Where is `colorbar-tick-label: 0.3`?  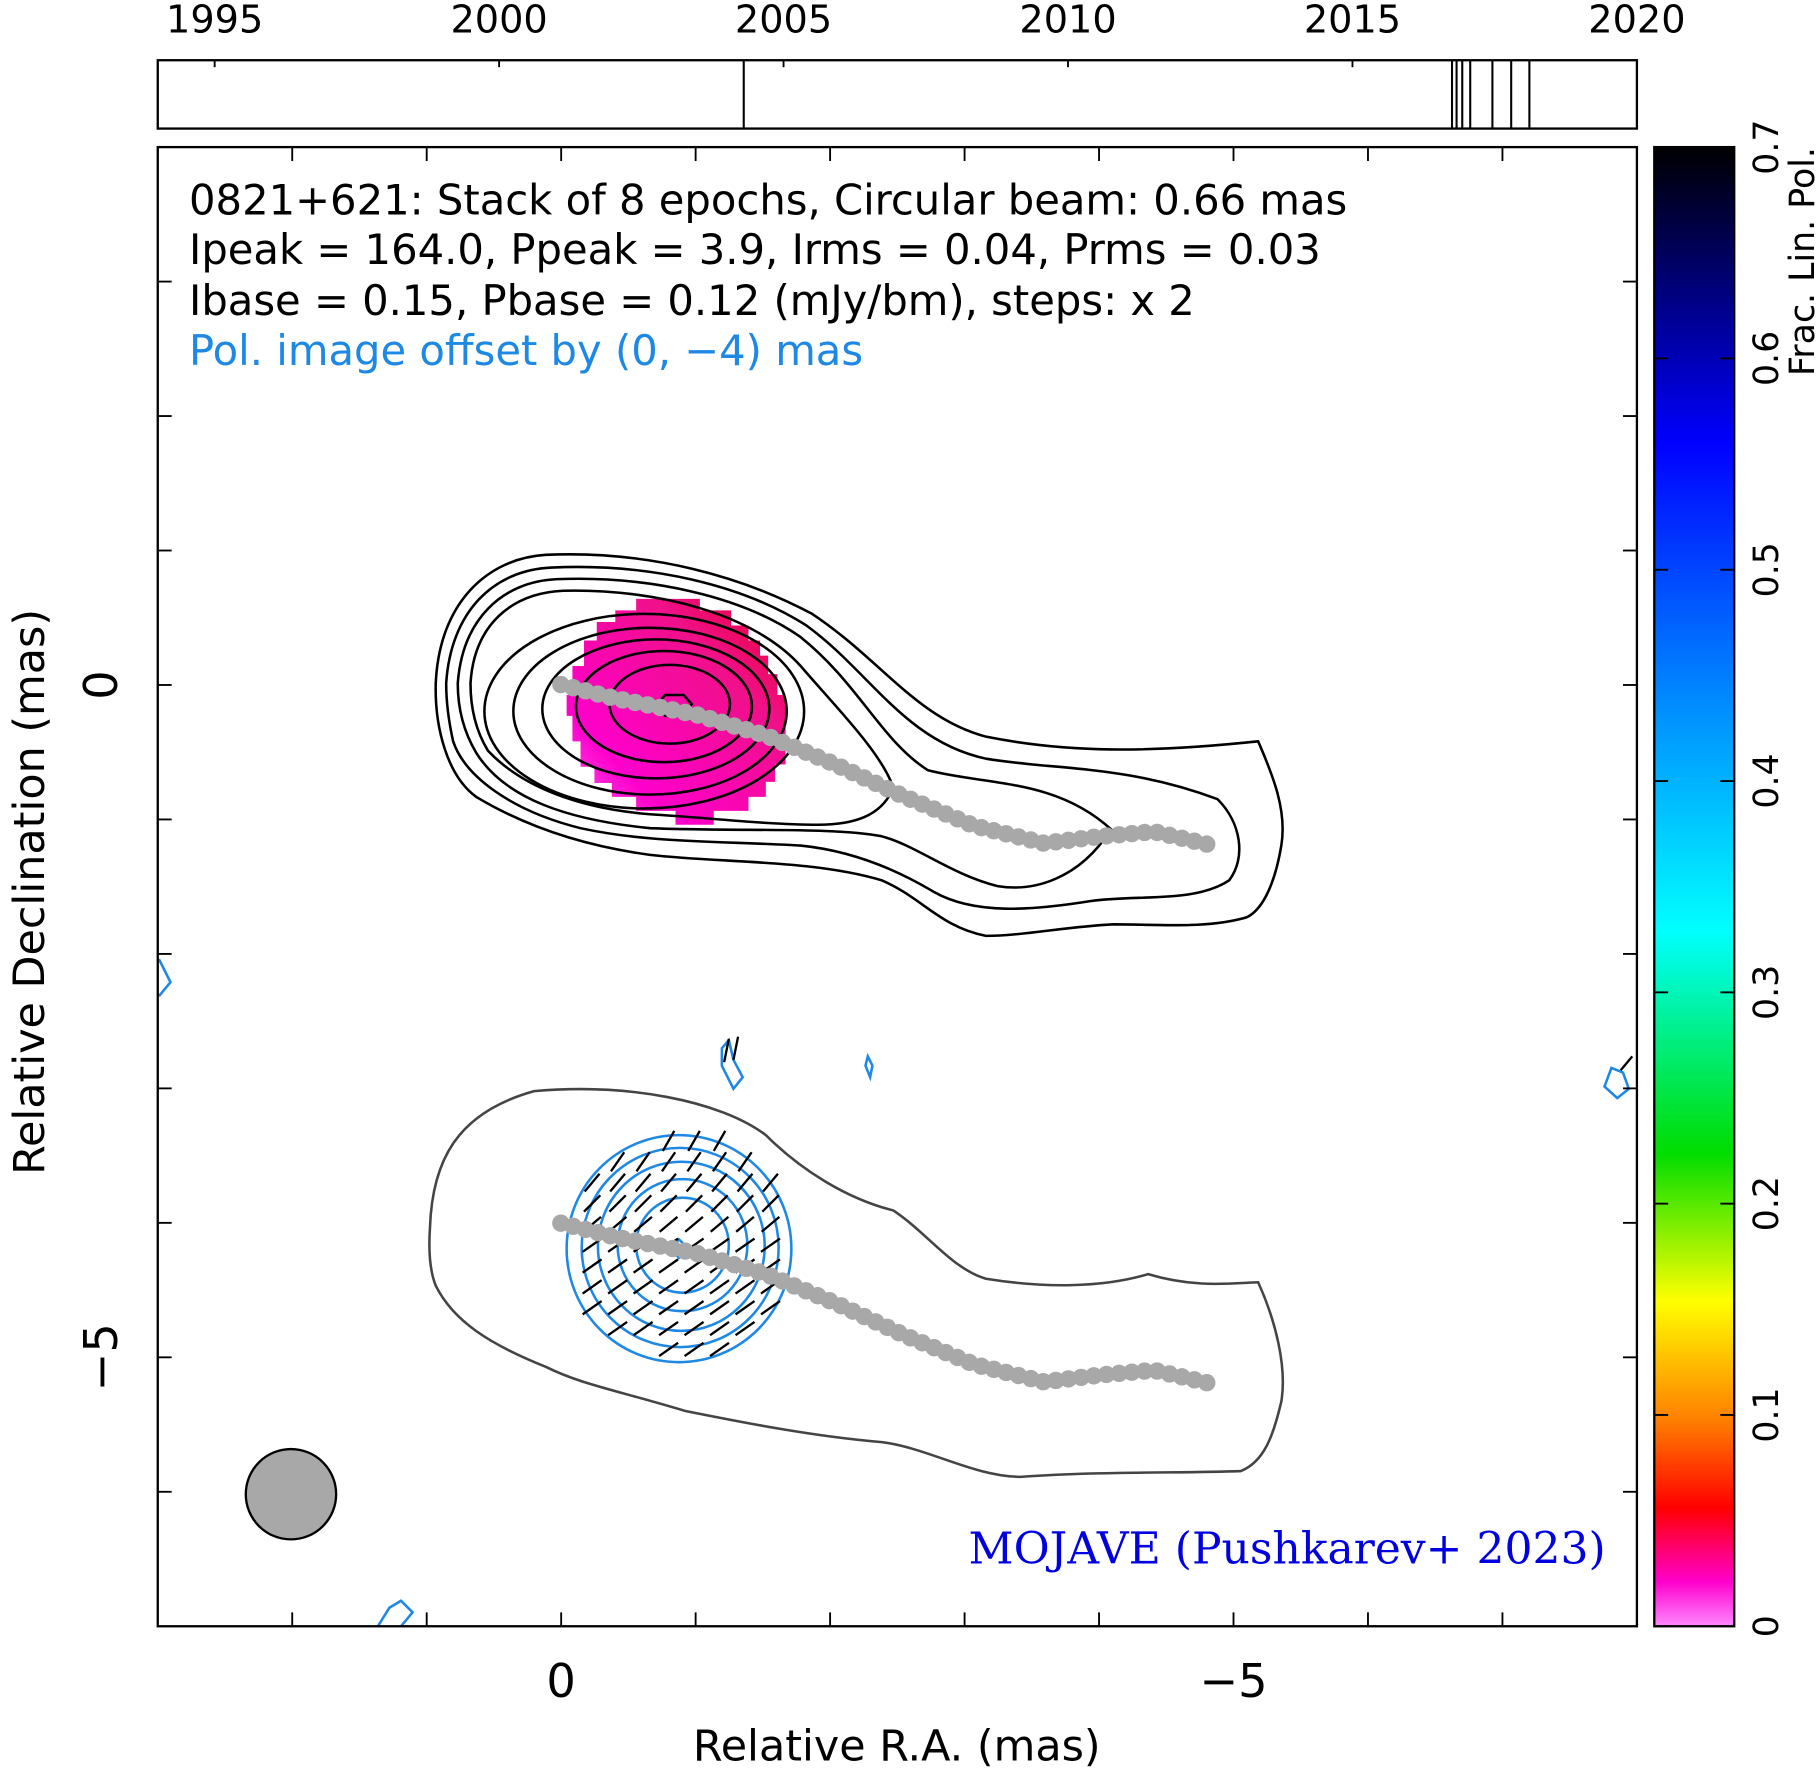 colorbar-tick-label: 0.3 is located at coordinates (1767, 992).